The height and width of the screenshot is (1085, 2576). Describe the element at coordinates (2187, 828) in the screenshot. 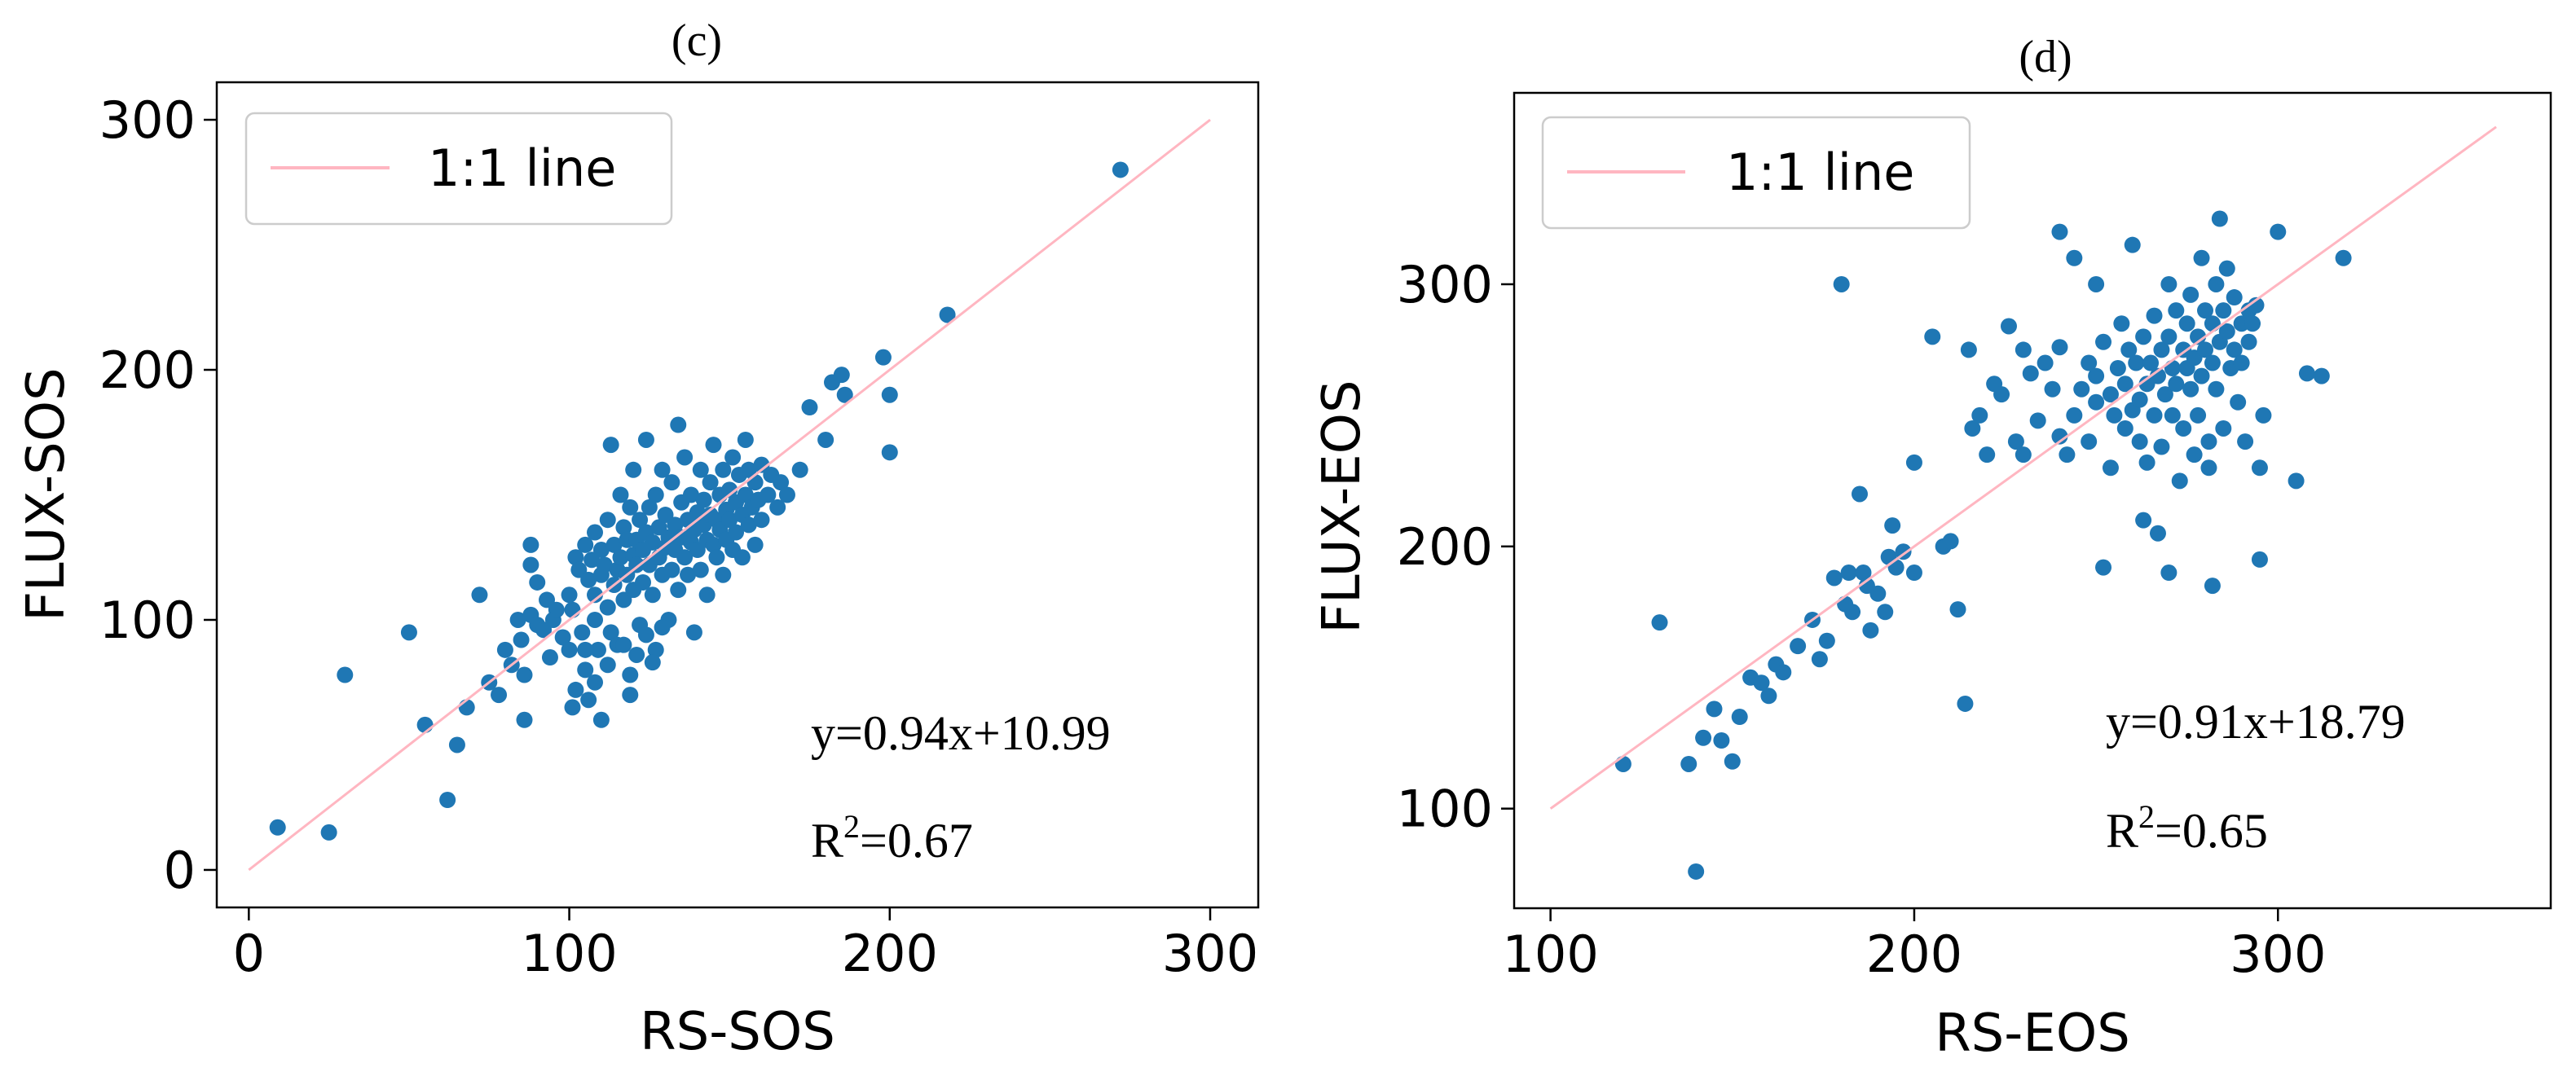

I see `r-squared: R2=0.65` at that location.